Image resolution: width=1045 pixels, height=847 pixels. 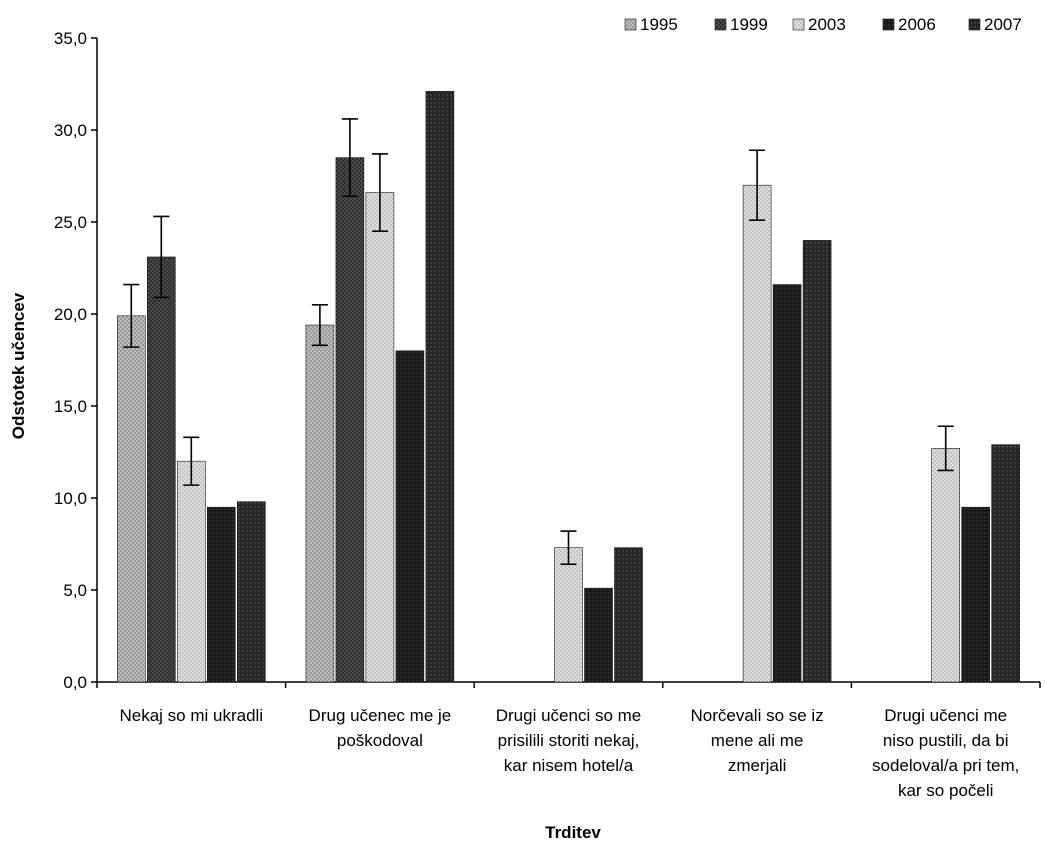 What do you see at coordinates (70, 38) in the screenshot?
I see `y-tick-label: 35,0` at bounding box center [70, 38].